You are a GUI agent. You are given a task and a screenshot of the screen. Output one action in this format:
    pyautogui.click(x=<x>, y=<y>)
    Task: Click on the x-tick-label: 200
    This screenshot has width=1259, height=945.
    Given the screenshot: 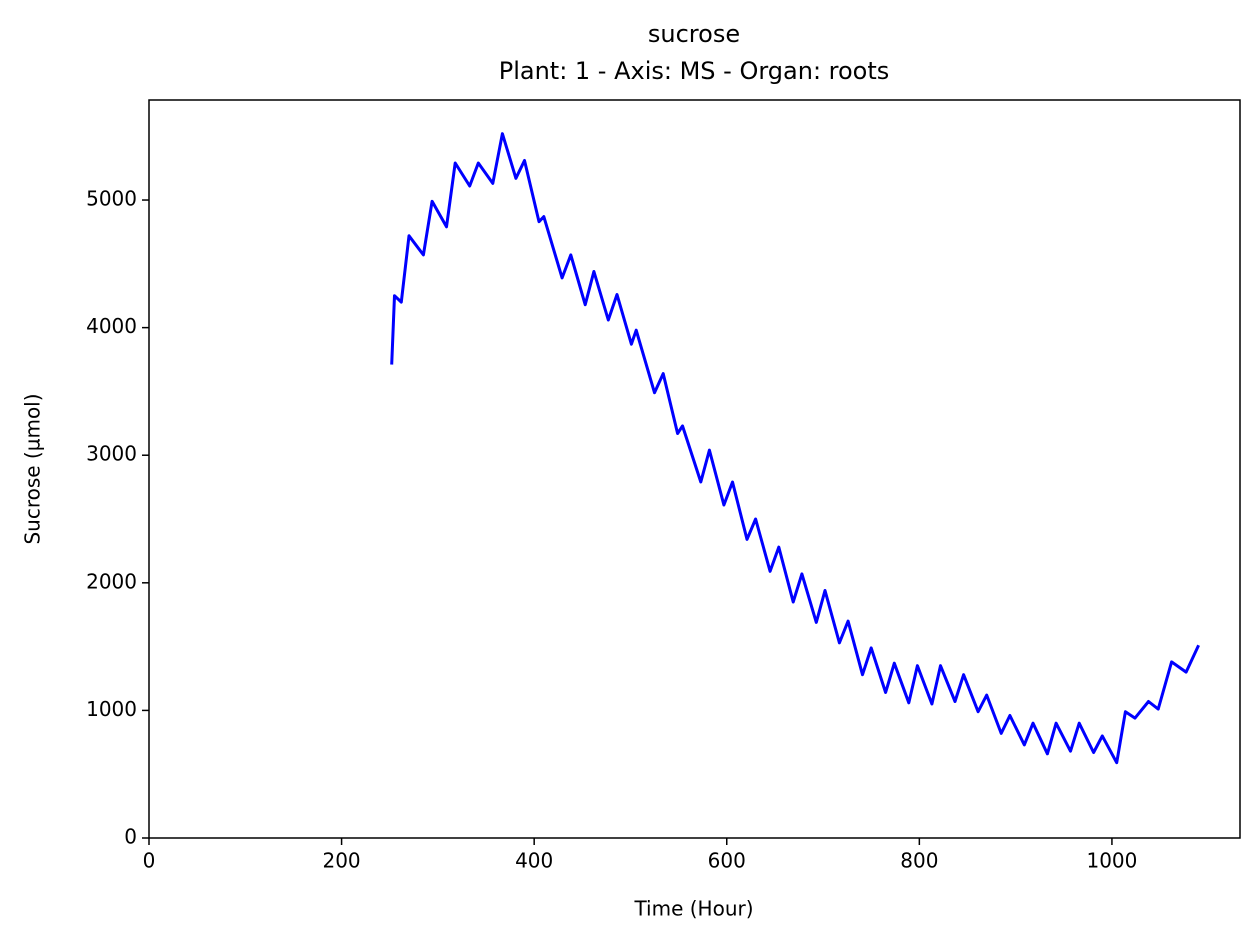 What is the action you would take?
    pyautogui.click(x=341, y=861)
    